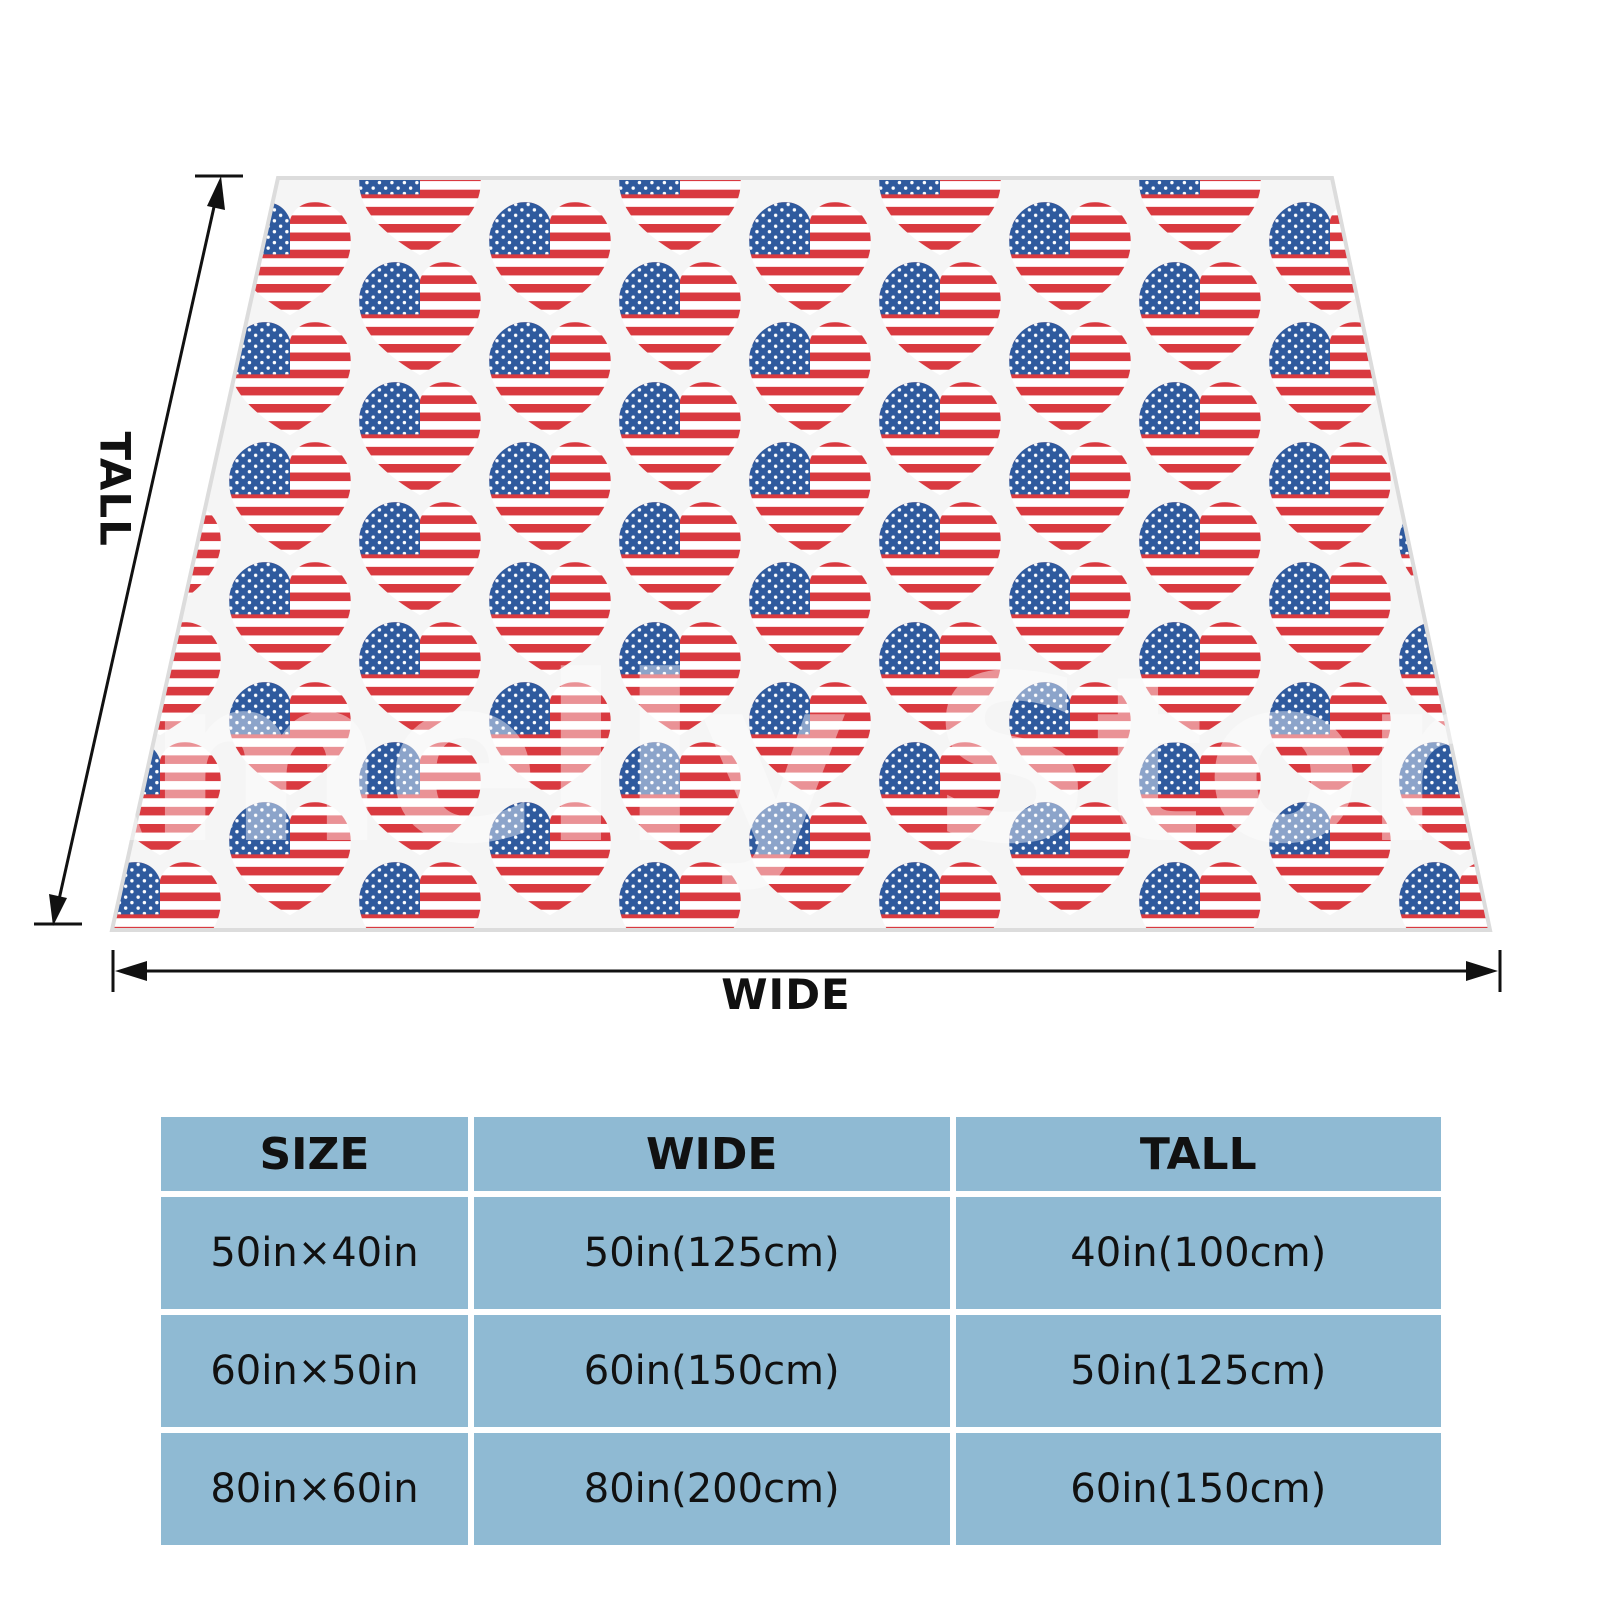 This screenshot has width=1600, height=1600. I want to click on wide-cell: 50in(125cm), so click(711, 1253).